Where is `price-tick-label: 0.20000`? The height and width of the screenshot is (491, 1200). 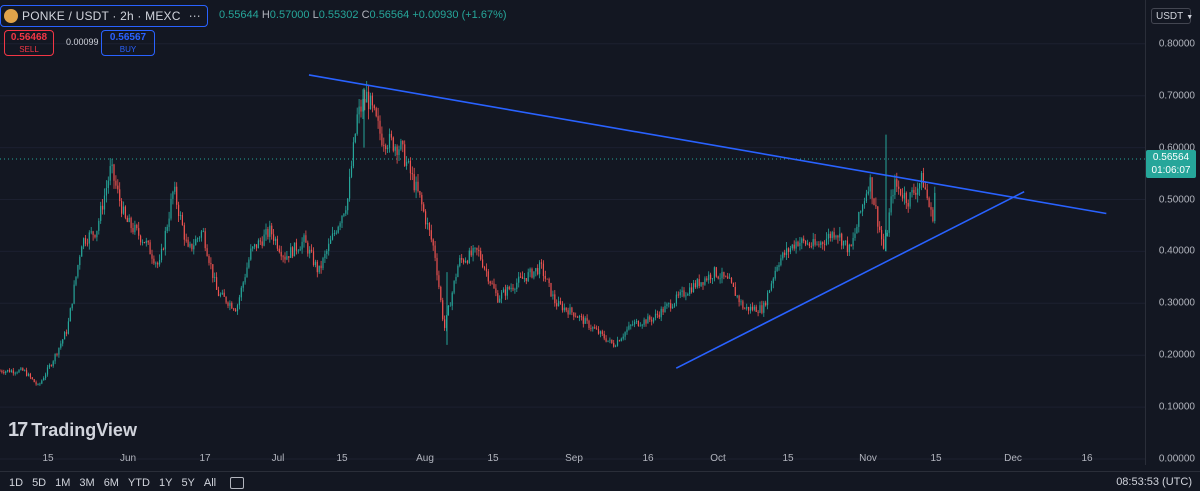 price-tick-label: 0.20000 is located at coordinates (1176, 355).